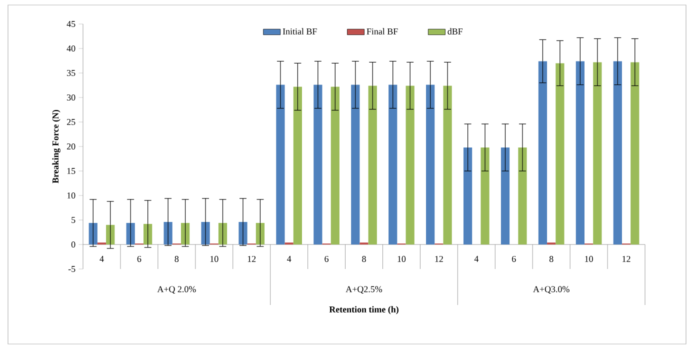 The width and height of the screenshot is (690, 349). I want to click on y-tick-label: 35, so click(71, 73).